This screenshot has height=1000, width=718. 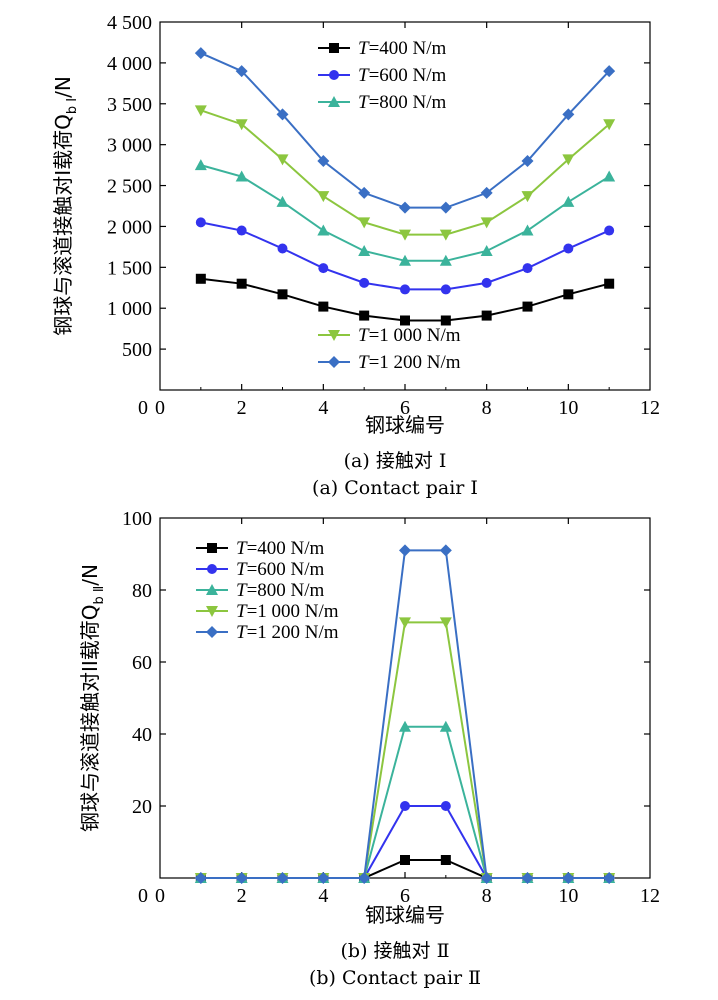 I want to click on legend: T=1 000 N/m T=1 200 N/m, so click(x=389, y=349).